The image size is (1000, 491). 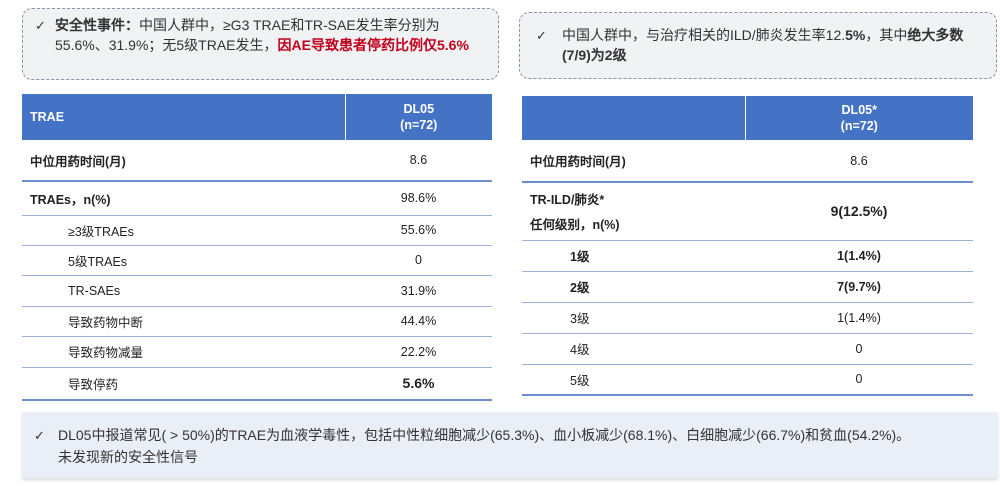 I want to click on table-row: TRAEs，n(%) 98.6%, so click(x=257, y=198).